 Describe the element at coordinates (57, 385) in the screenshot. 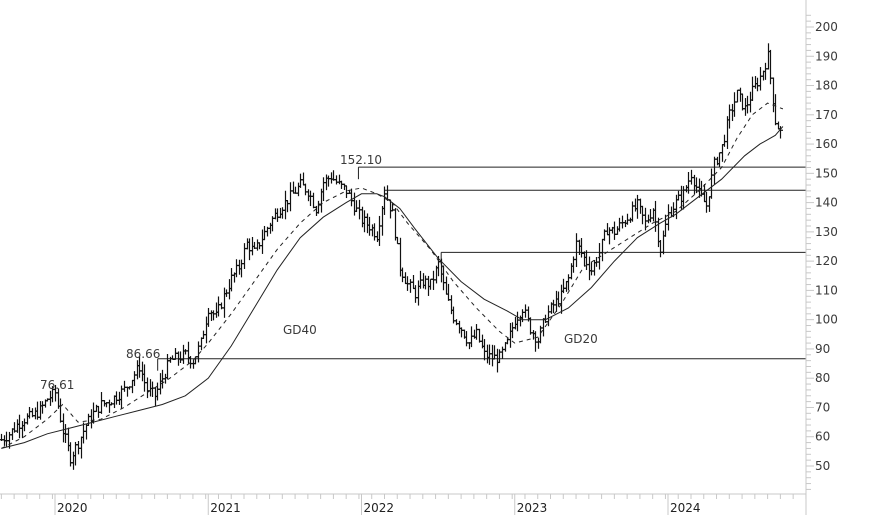

I see `price-label-76-61: 76.61` at that location.